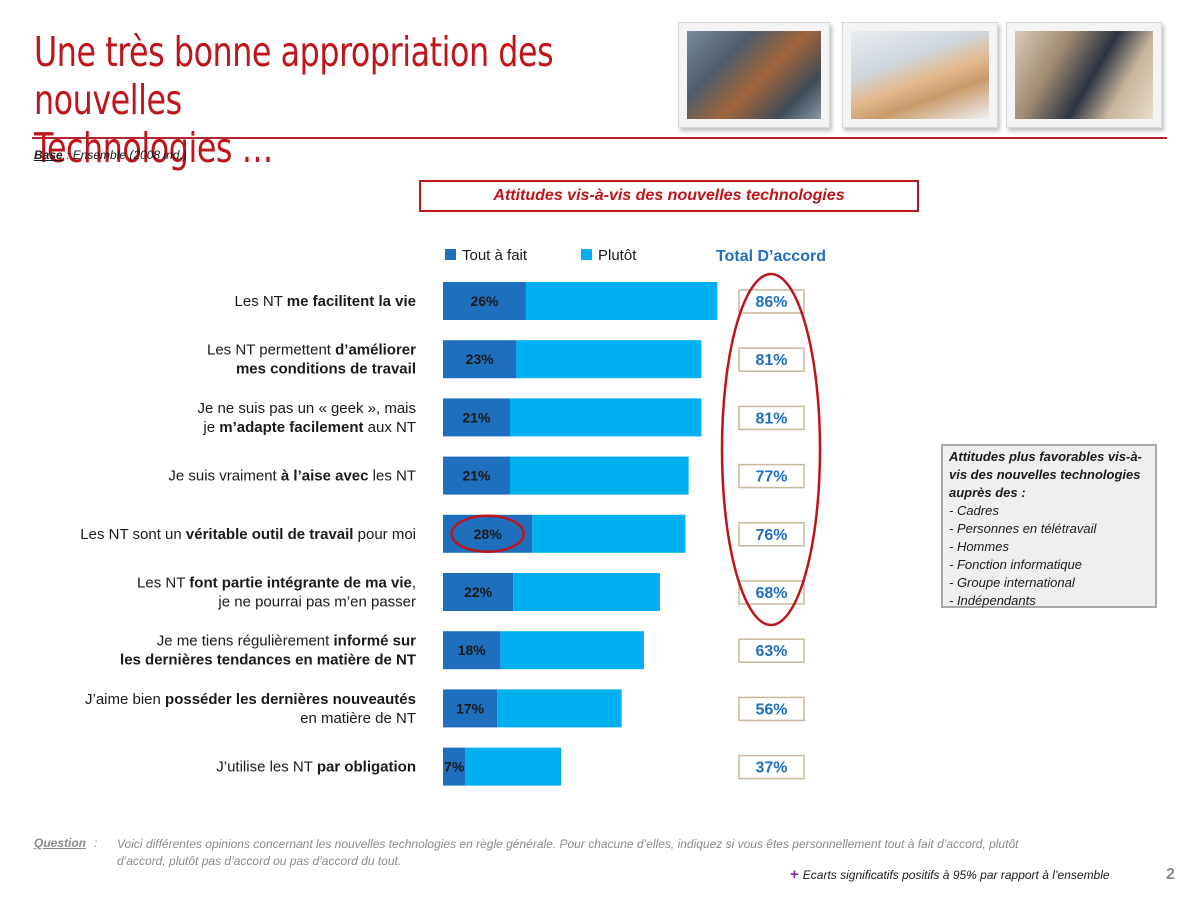  I want to click on category-label: je m’adapte facilement aux NT, so click(309, 427).